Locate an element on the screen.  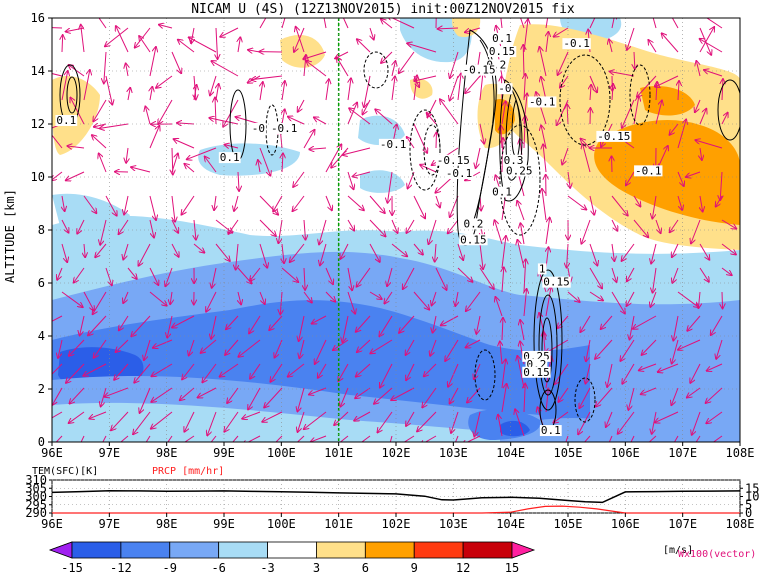
y-tick-label-1: 2 is located at coordinates (41, 389).